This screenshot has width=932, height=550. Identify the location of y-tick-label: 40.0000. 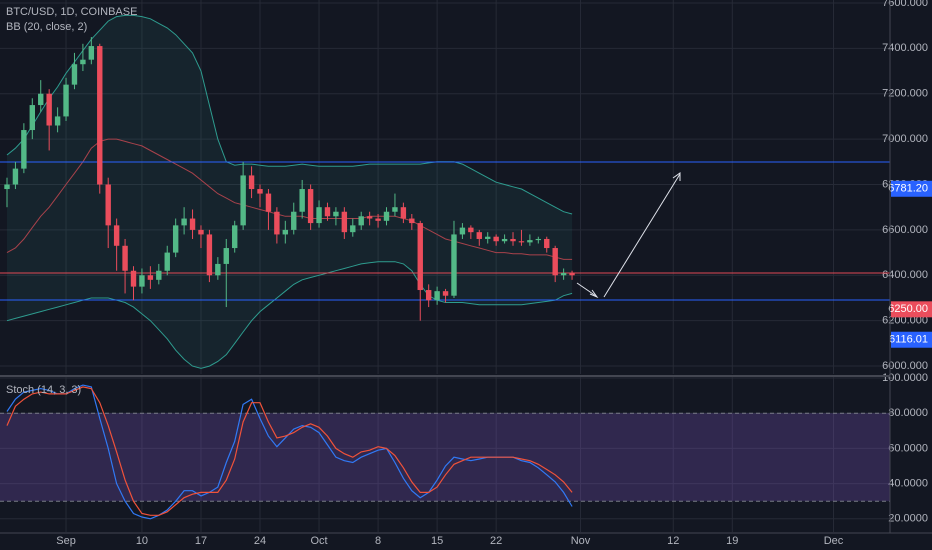
(908, 484).